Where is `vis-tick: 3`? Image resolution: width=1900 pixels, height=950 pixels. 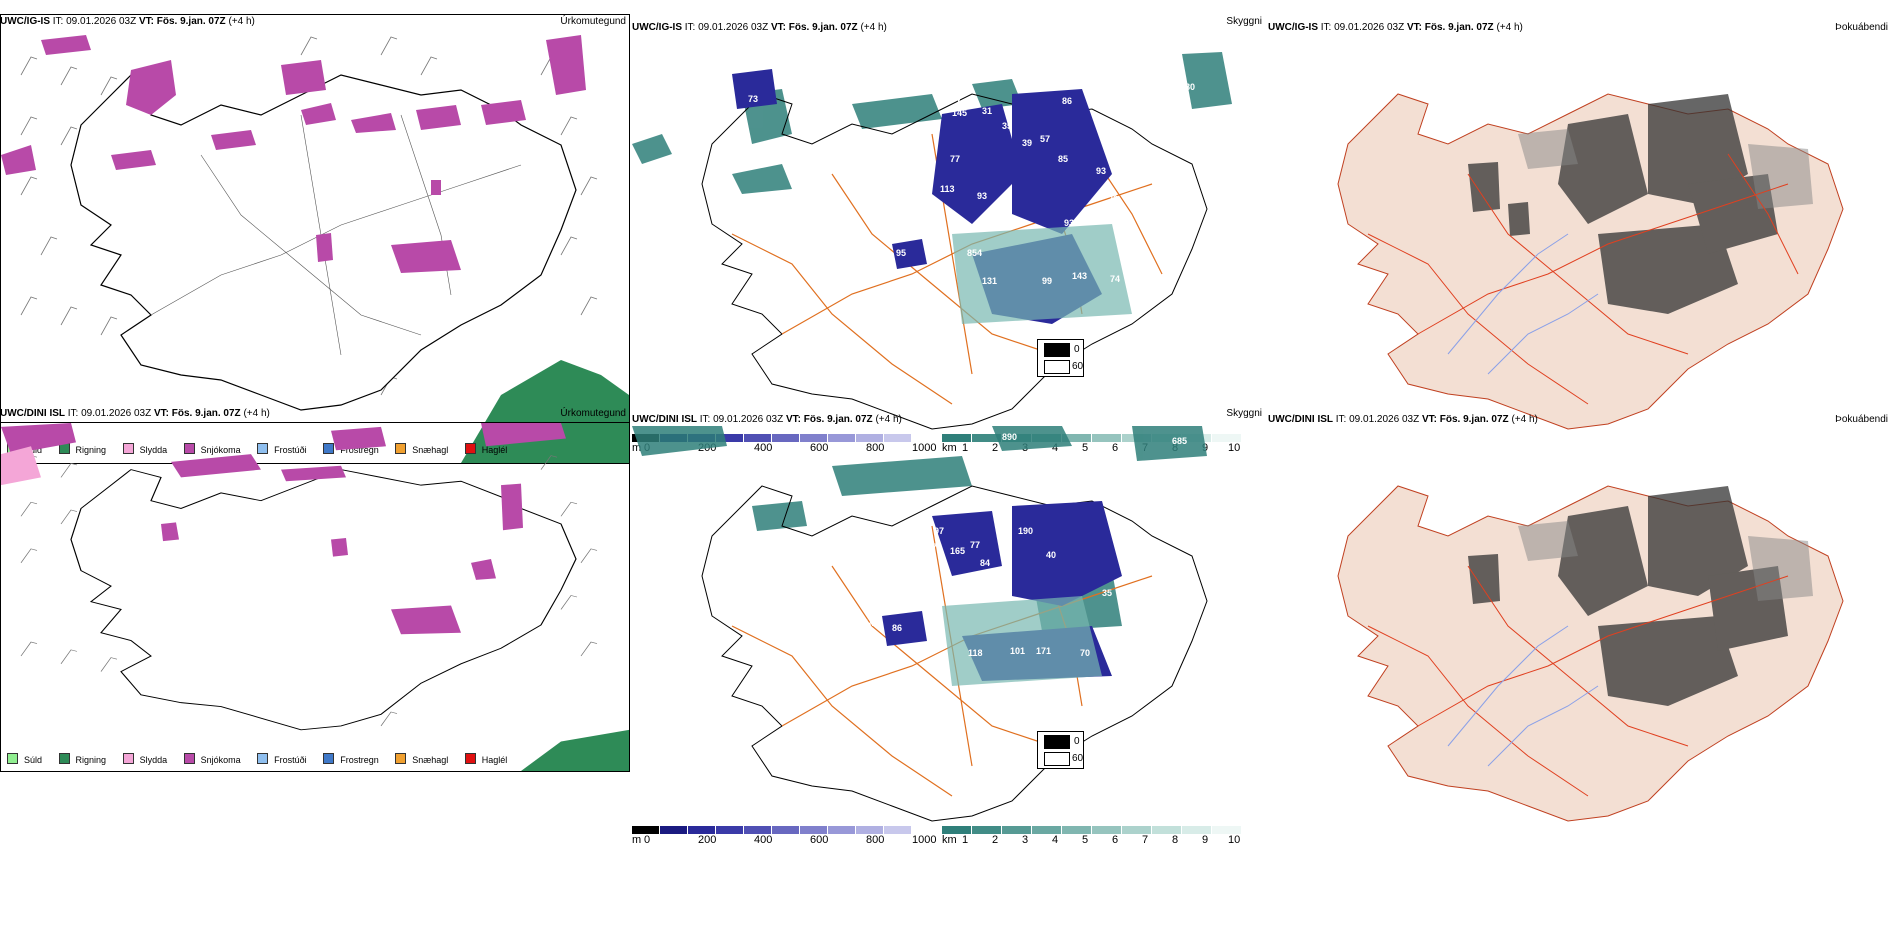
vis-tick: 3 is located at coordinates (1025, 840).